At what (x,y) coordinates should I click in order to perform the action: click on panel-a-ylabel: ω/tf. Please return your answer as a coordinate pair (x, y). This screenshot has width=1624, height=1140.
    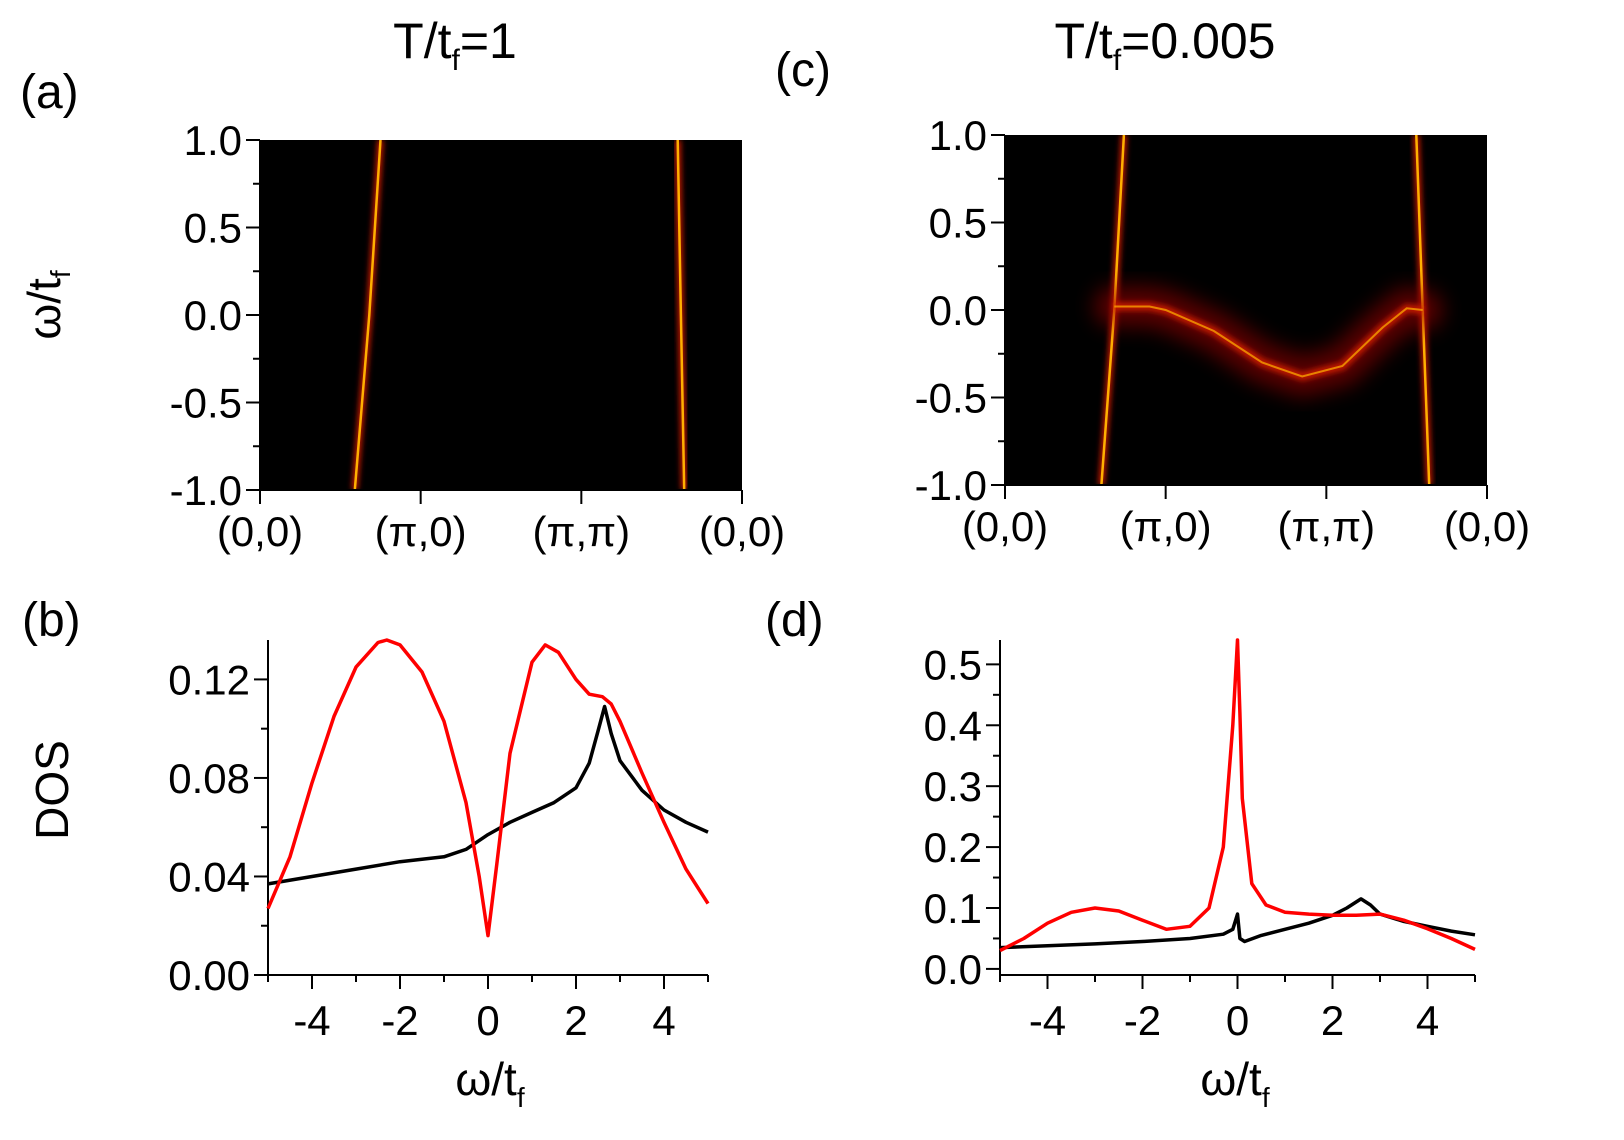
    Looking at the image, I should click on (47, 304).